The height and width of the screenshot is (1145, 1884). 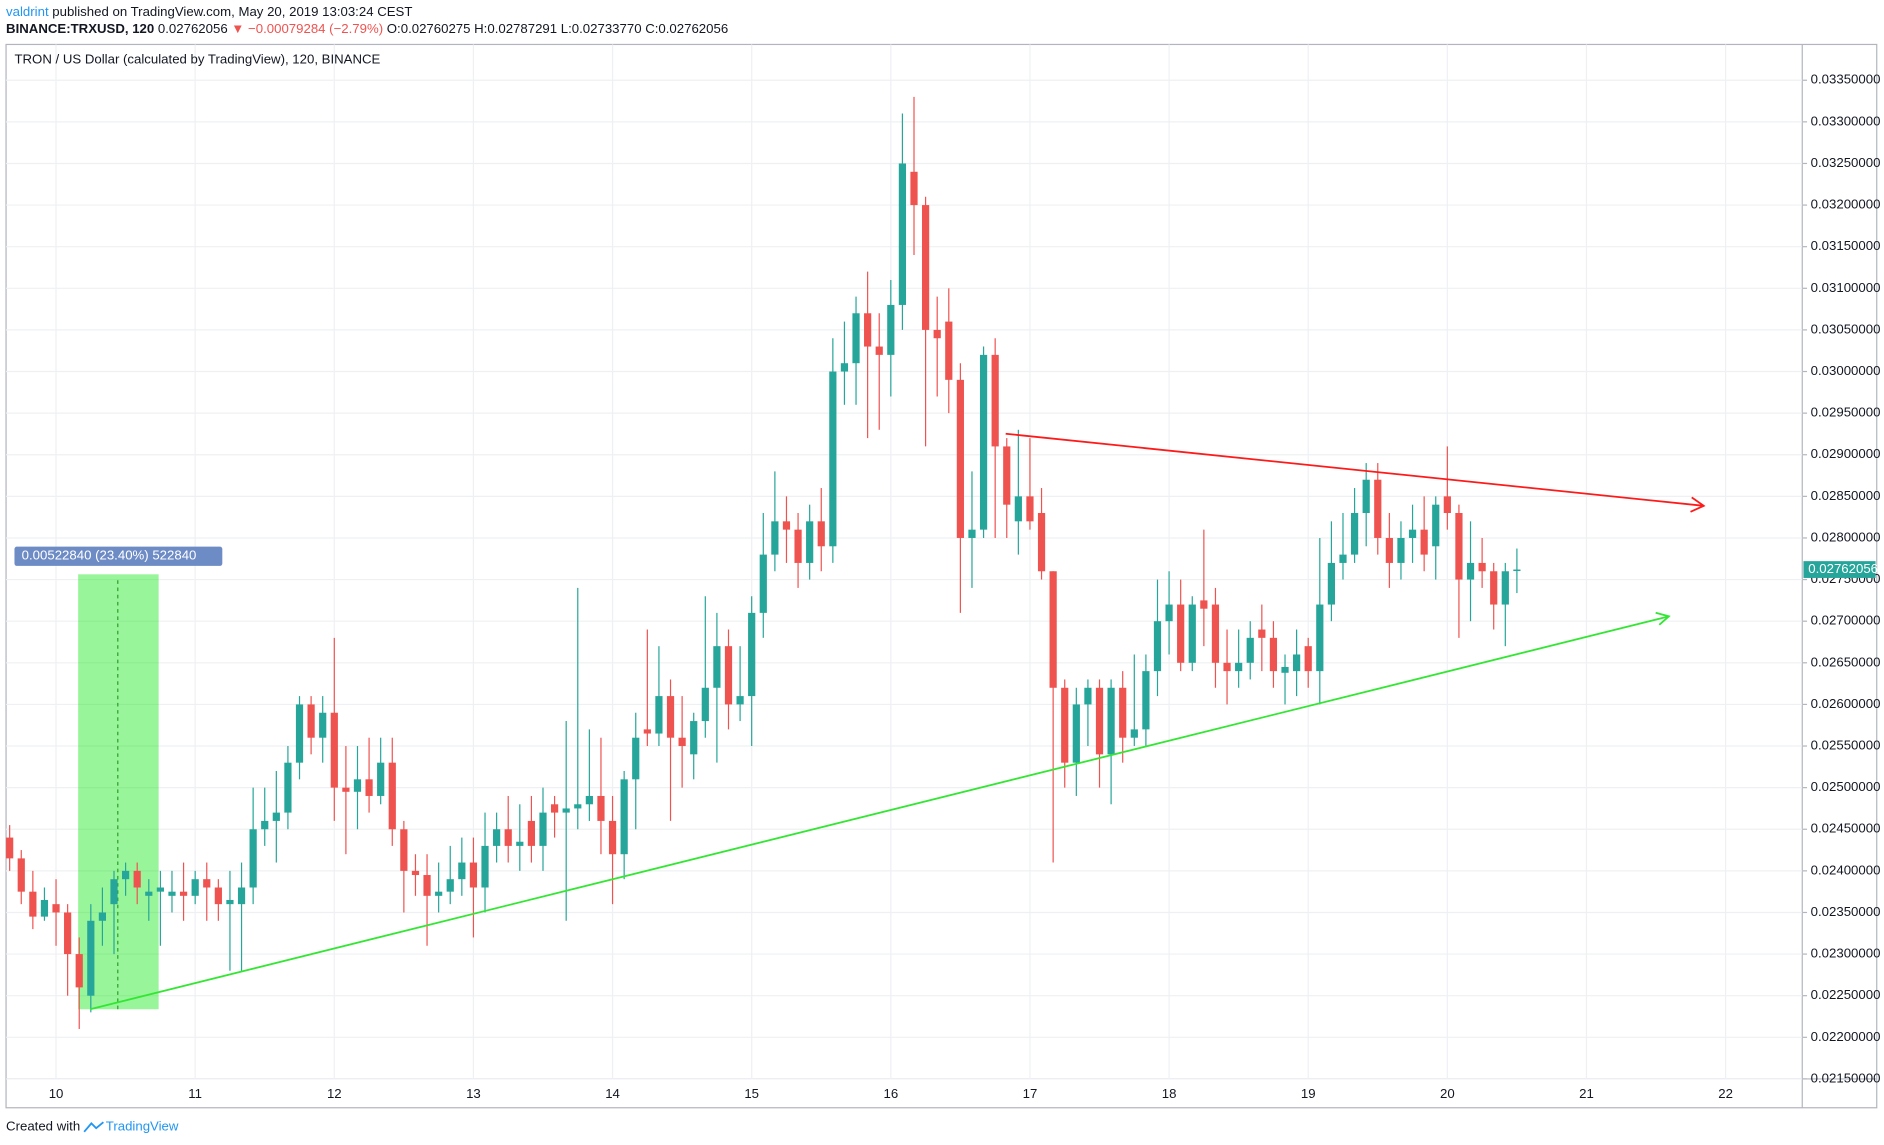 I want to click on y-tick-label: 0.02800000, so click(x=1846, y=536).